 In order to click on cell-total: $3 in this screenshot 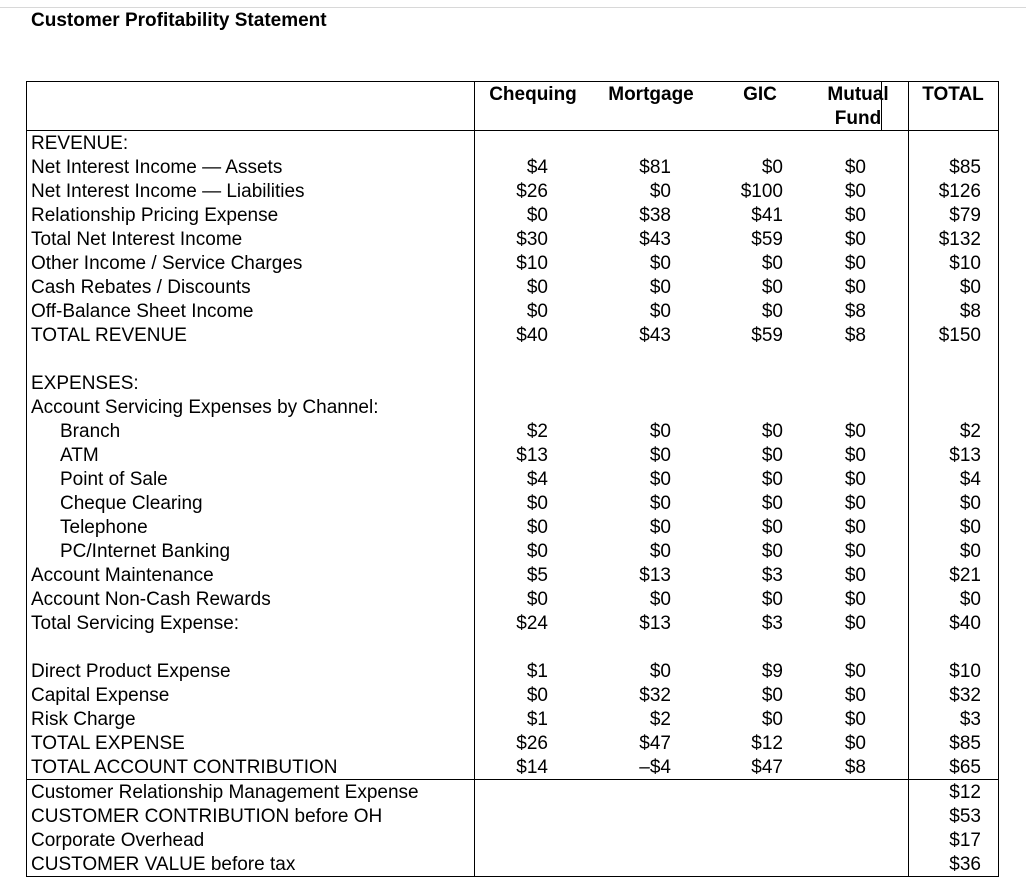, I will do `click(970, 719)`.